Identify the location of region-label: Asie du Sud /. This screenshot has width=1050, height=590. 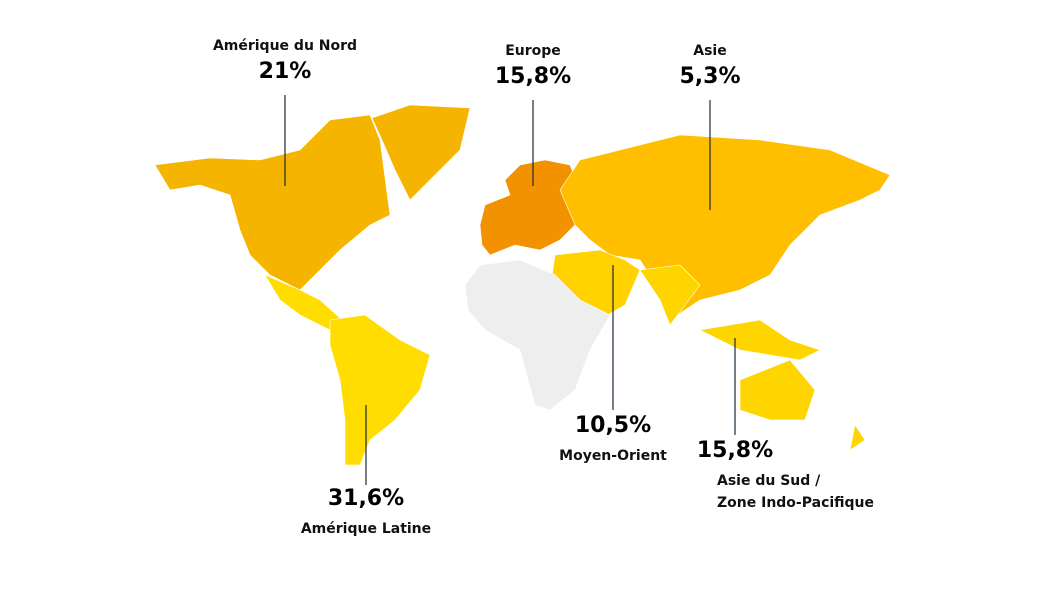
(769, 481).